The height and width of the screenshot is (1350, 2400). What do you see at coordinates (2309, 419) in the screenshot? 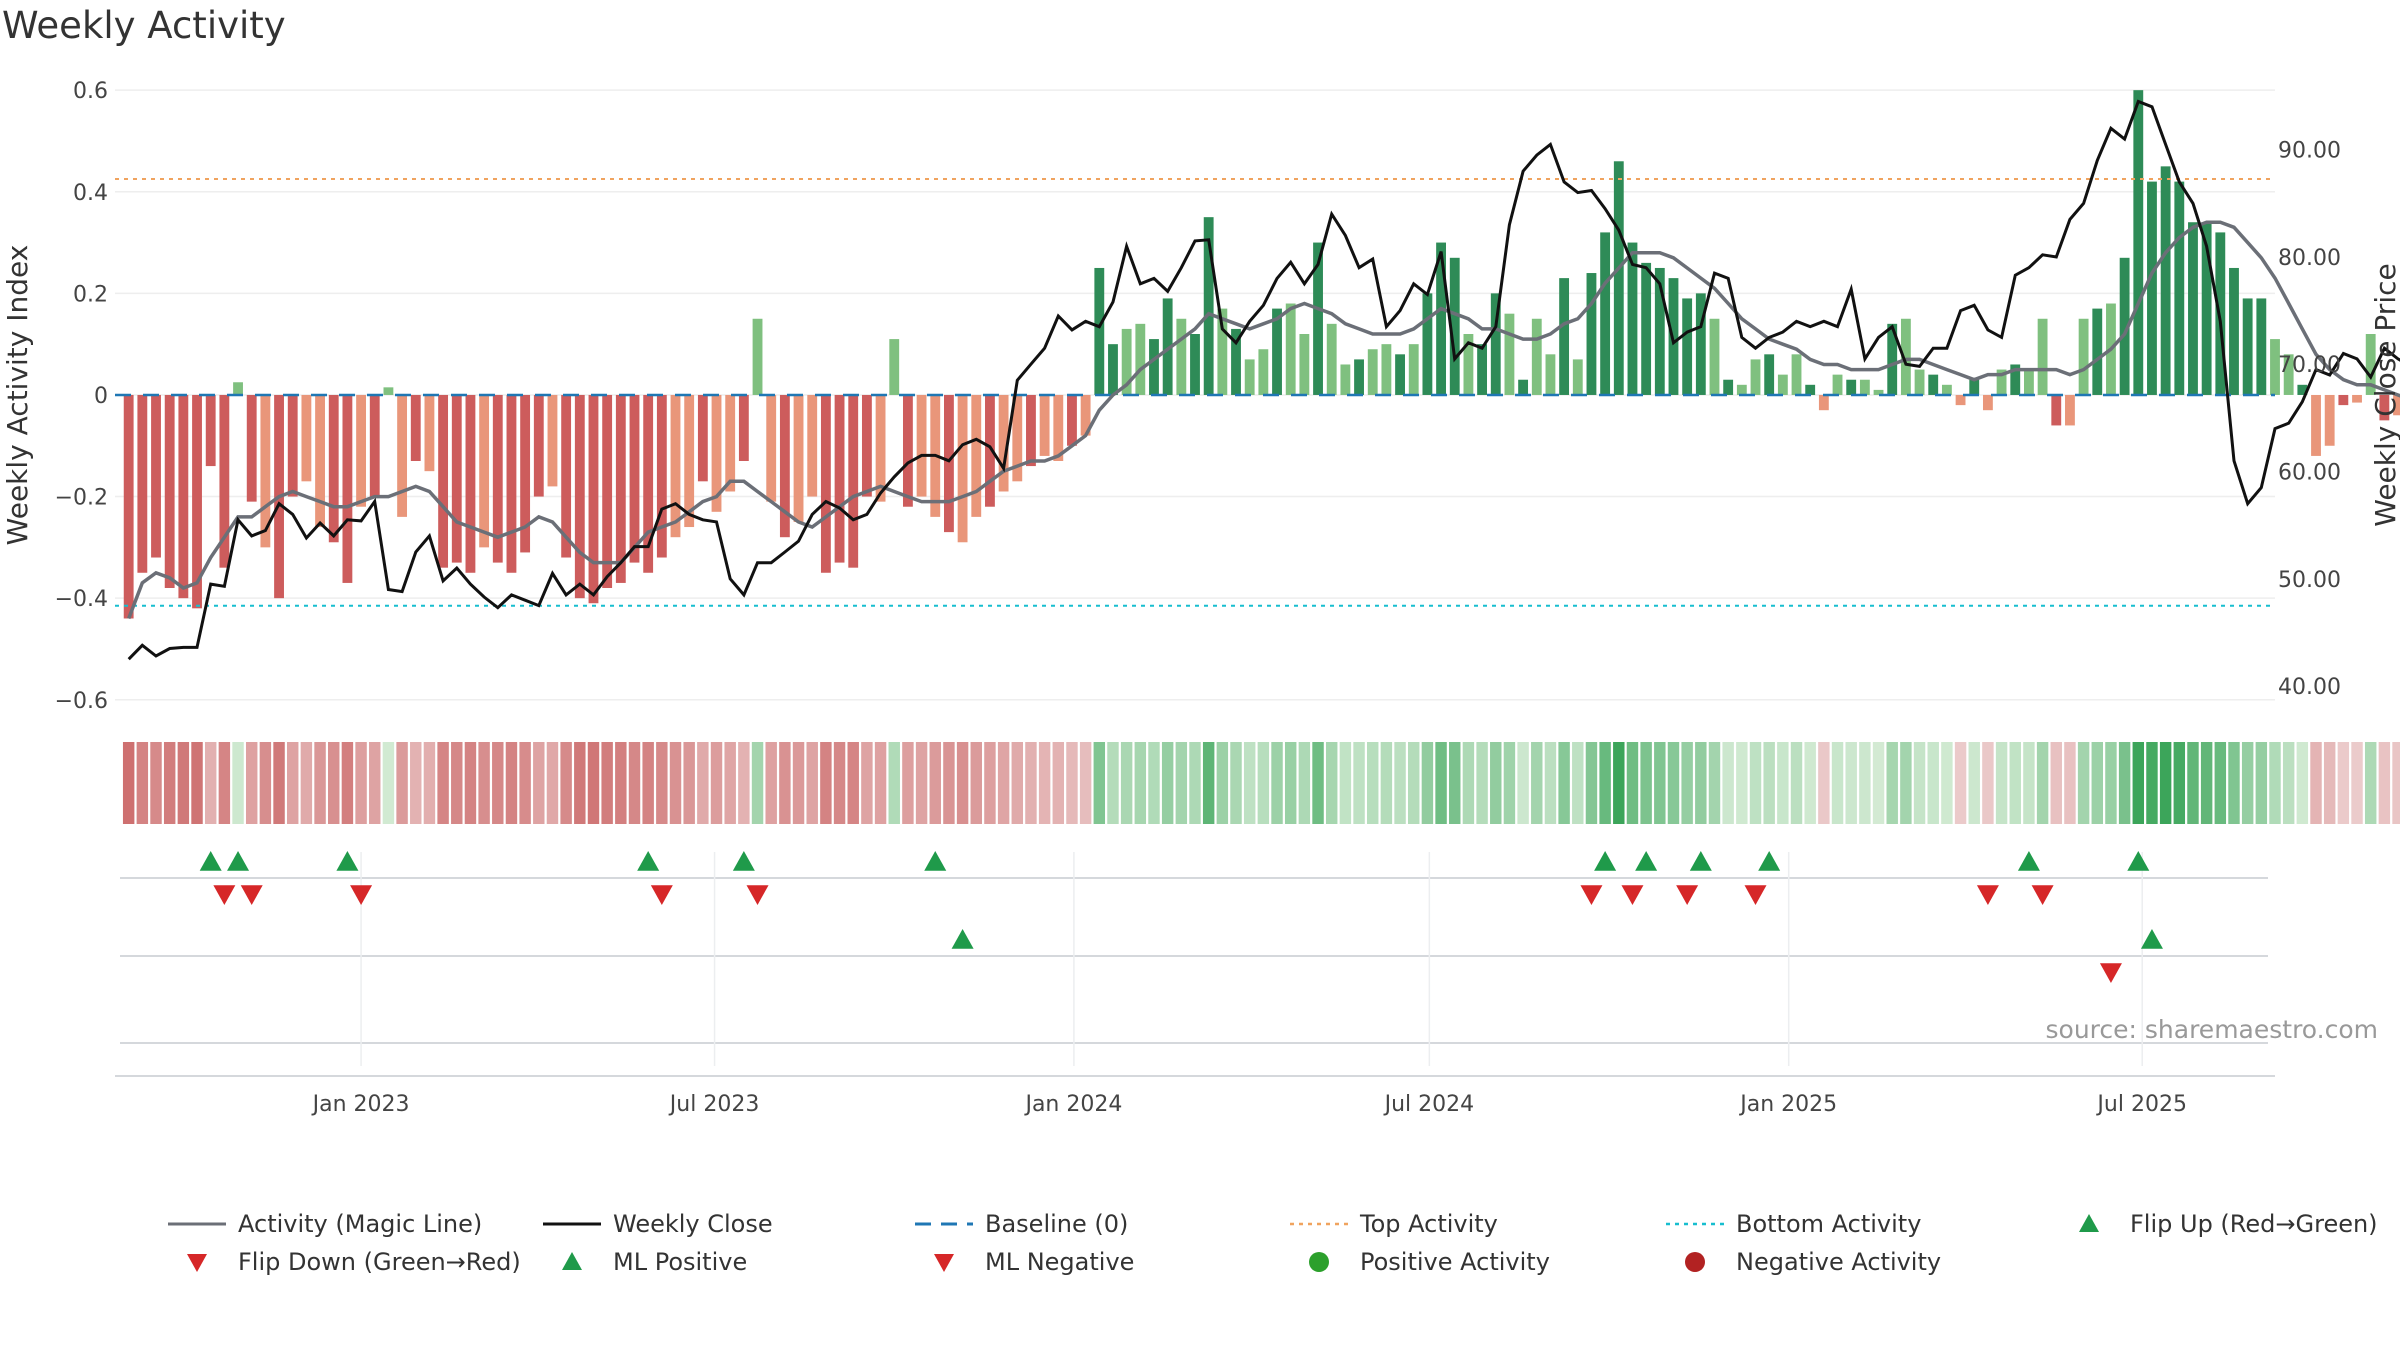
I see `y-axis-right: 90.00 80.00 70.00 60.00 50.00 40.00` at bounding box center [2309, 419].